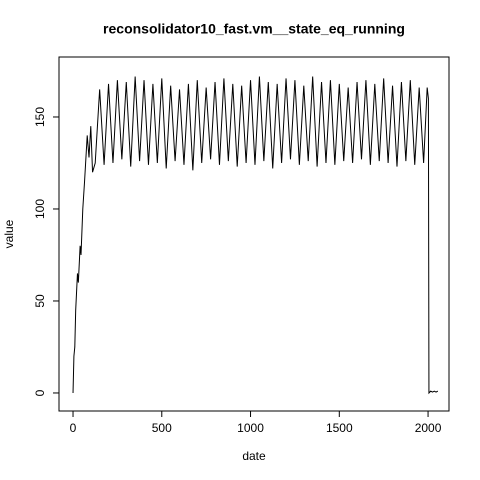 The width and height of the screenshot is (480, 480). Describe the element at coordinates (40, 209) in the screenshot. I see `y-tick-label: 100` at that location.